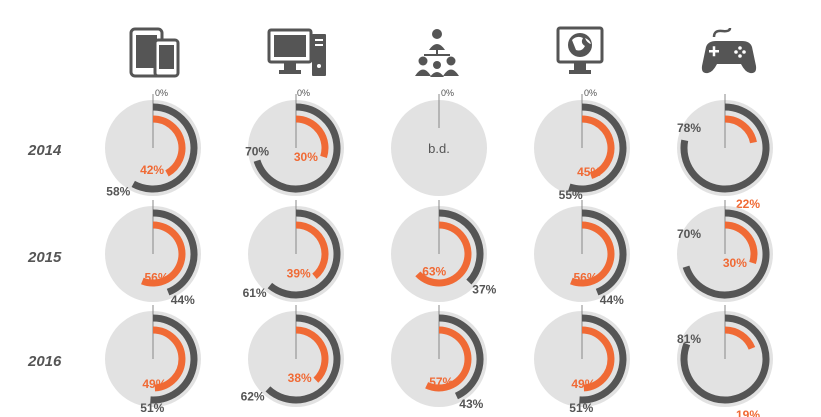  Describe the element at coordinates (484, 289) in the screenshot. I see `dark-value-label: 37%` at that location.